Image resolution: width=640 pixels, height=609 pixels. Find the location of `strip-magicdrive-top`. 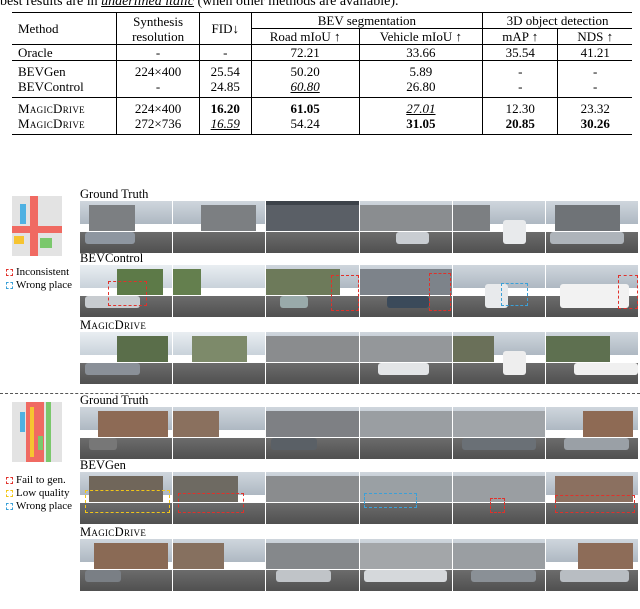

strip-magicdrive-top is located at coordinates (359, 358).